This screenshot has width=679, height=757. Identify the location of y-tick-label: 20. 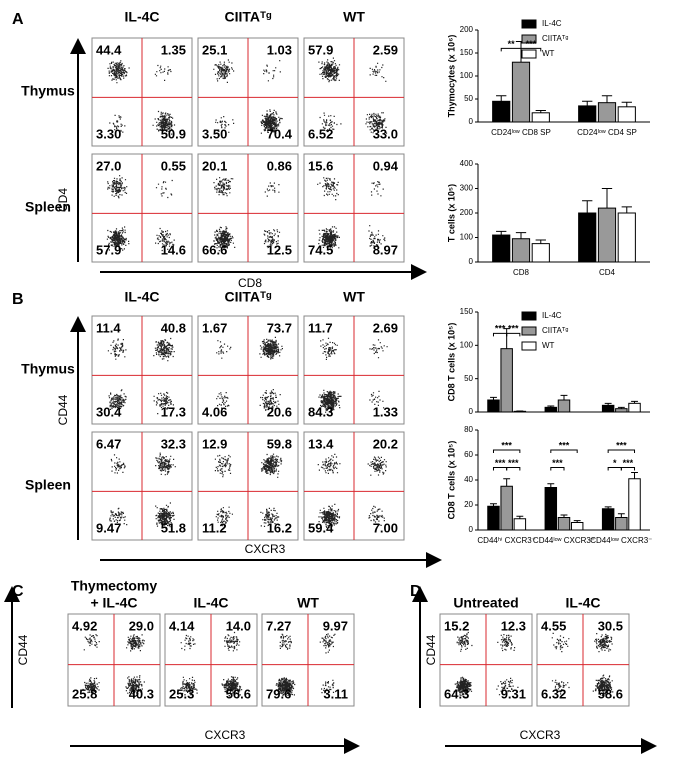
(468, 504).